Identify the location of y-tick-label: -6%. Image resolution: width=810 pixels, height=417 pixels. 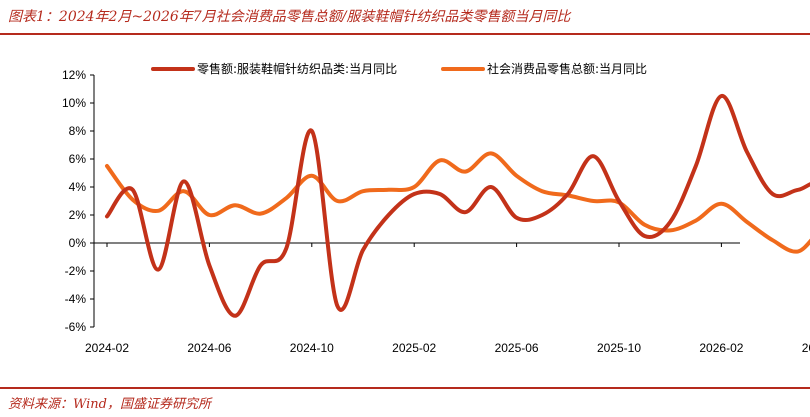
(76, 327).